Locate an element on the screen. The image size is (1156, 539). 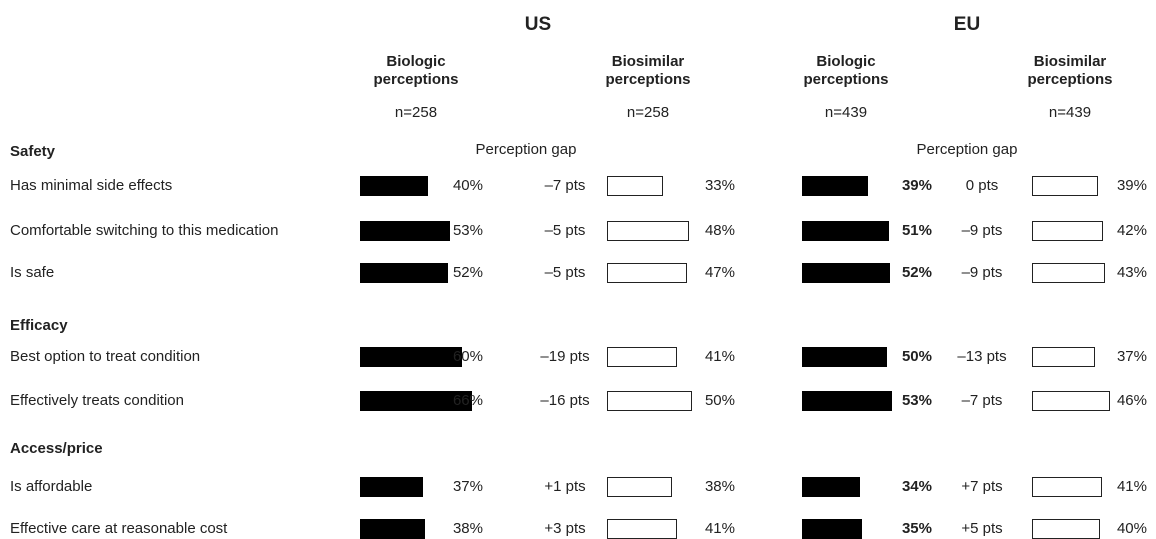
eu-biosimilar-value: 39% is located at coordinates (1131, 185).